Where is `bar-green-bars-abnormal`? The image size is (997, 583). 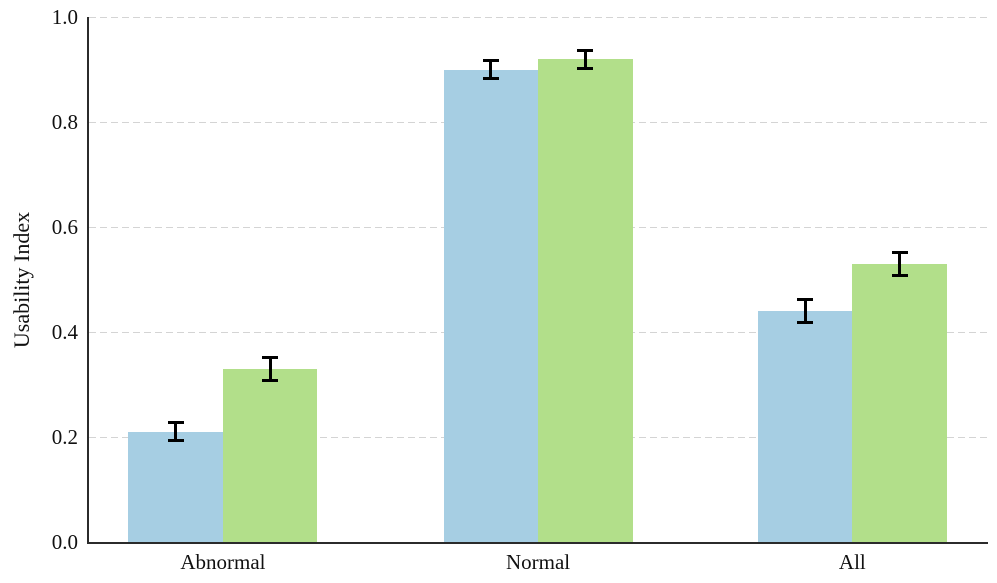 bar-green-bars-abnormal is located at coordinates (270, 455).